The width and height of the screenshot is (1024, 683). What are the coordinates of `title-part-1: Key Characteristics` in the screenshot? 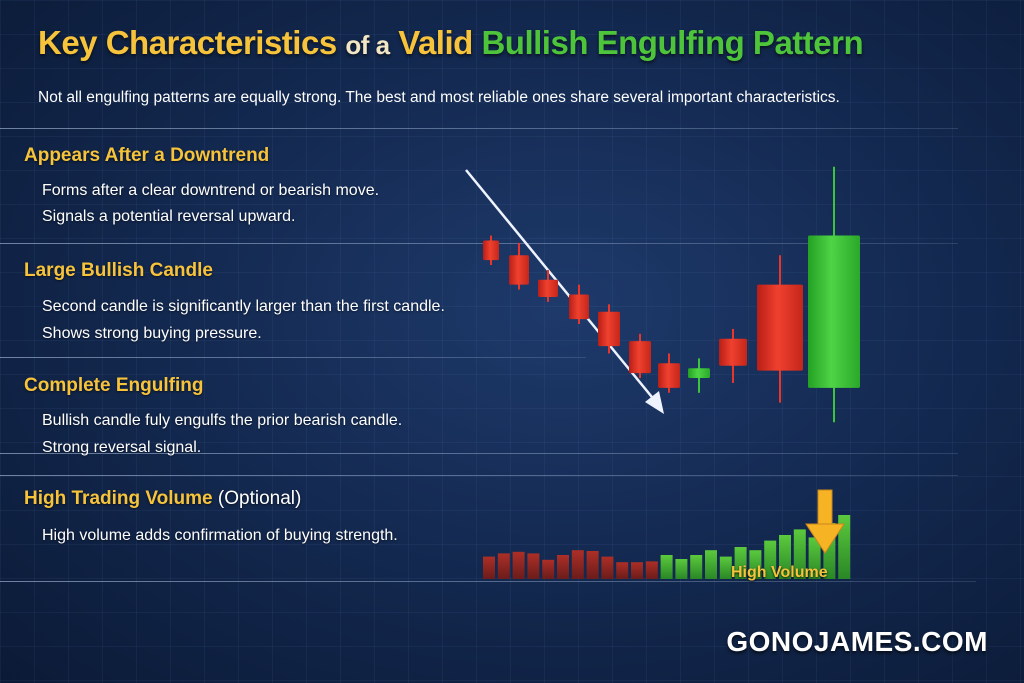 It's located at (187, 42).